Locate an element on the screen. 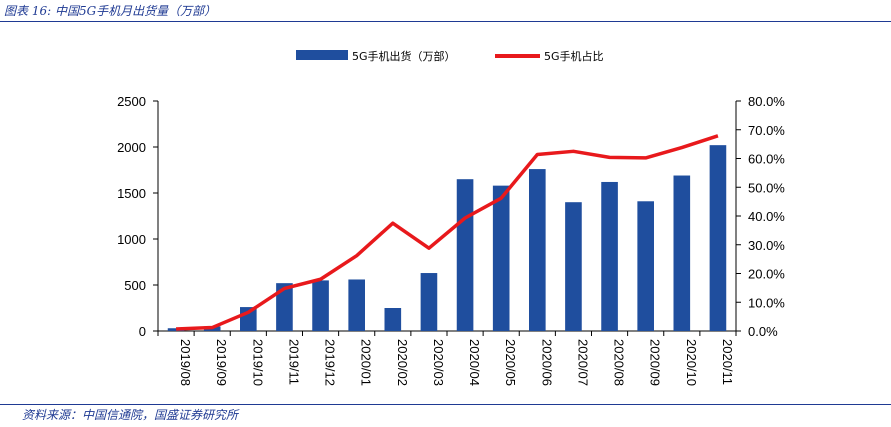  y-left-tick-label: 0 is located at coordinates (142, 331).